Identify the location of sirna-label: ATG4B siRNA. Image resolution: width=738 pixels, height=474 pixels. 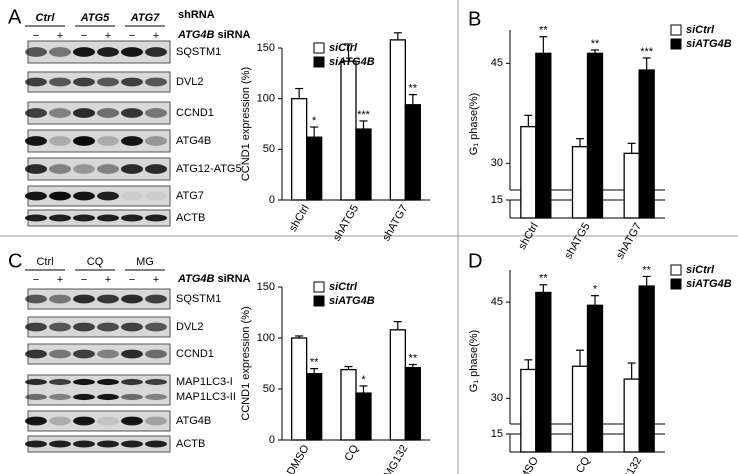
(214, 279).